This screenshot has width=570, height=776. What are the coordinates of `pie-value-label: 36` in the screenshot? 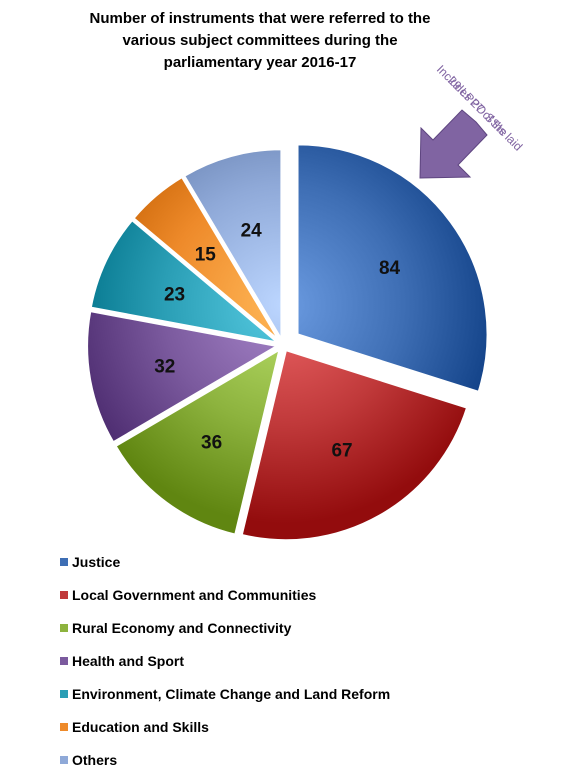 It's located at (211, 442).